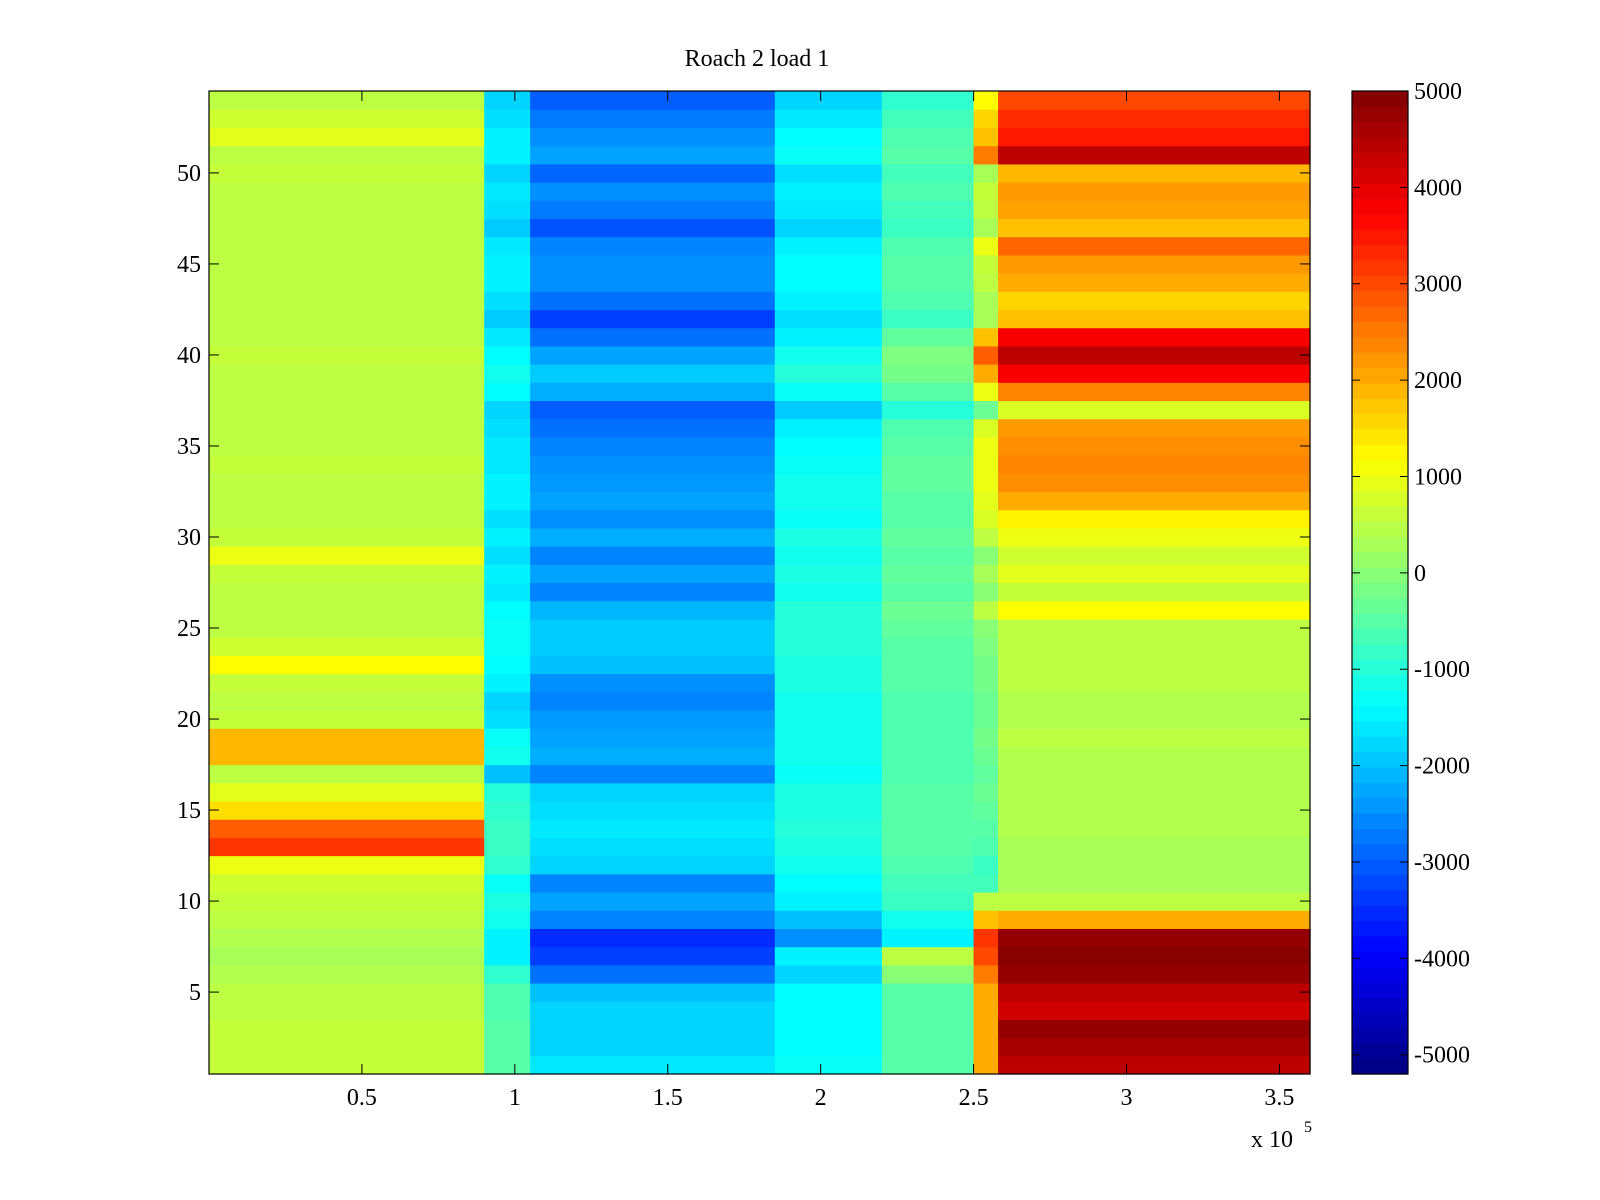 The image size is (1600, 1200). What do you see at coordinates (1442, 863) in the screenshot?
I see `colorbar-tick-label: -3000` at bounding box center [1442, 863].